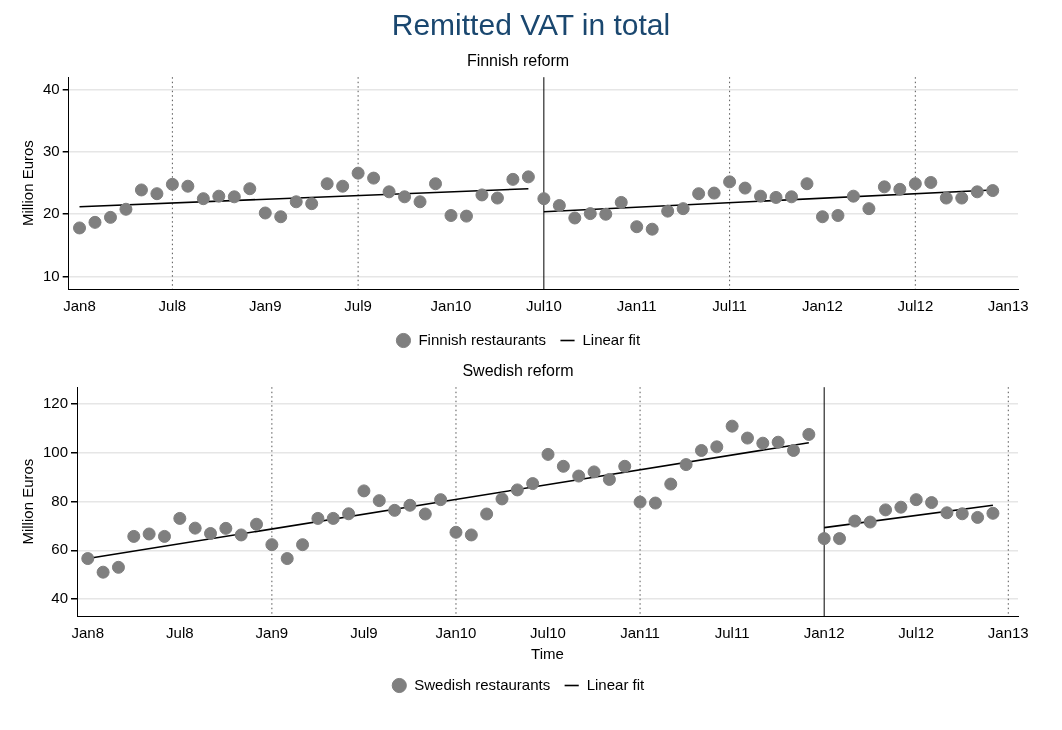  I want to click on x-tick-label: Jan8, so click(88, 633).